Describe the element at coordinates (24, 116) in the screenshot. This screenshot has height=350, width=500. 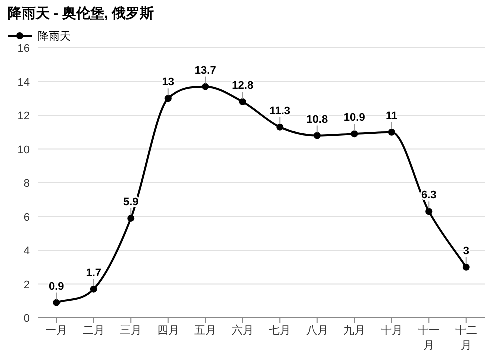
I see `y-tick-label: 12` at that location.